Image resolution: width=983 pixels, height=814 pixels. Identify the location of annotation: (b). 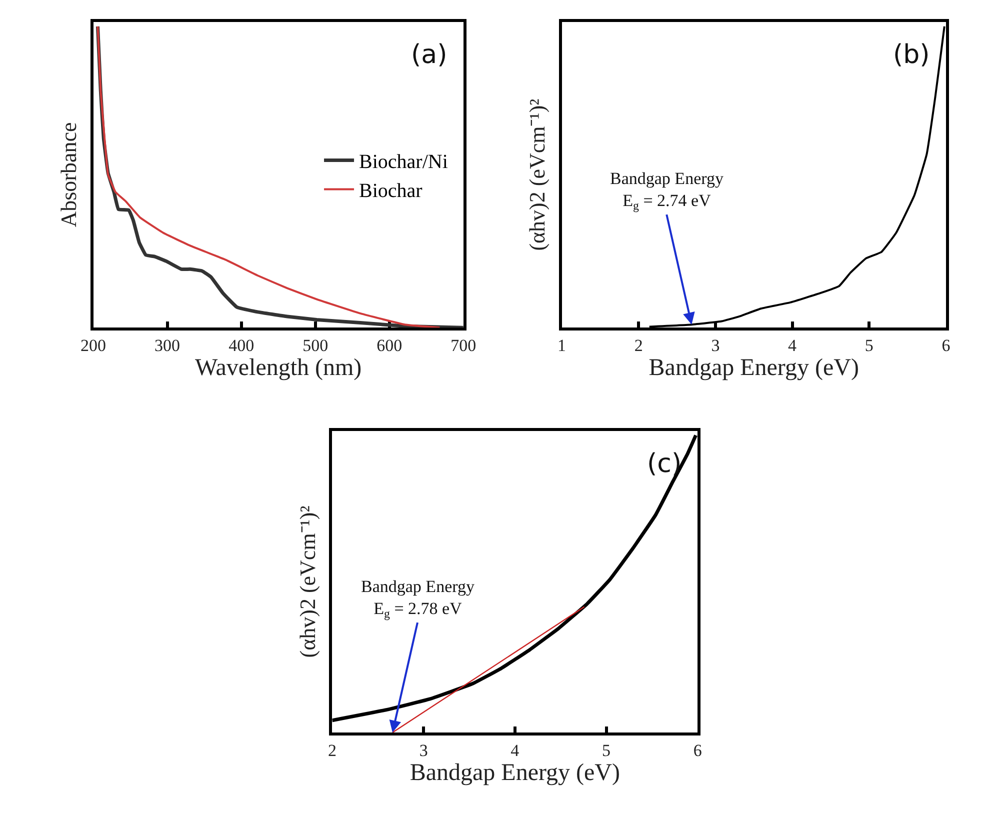
(911, 55).